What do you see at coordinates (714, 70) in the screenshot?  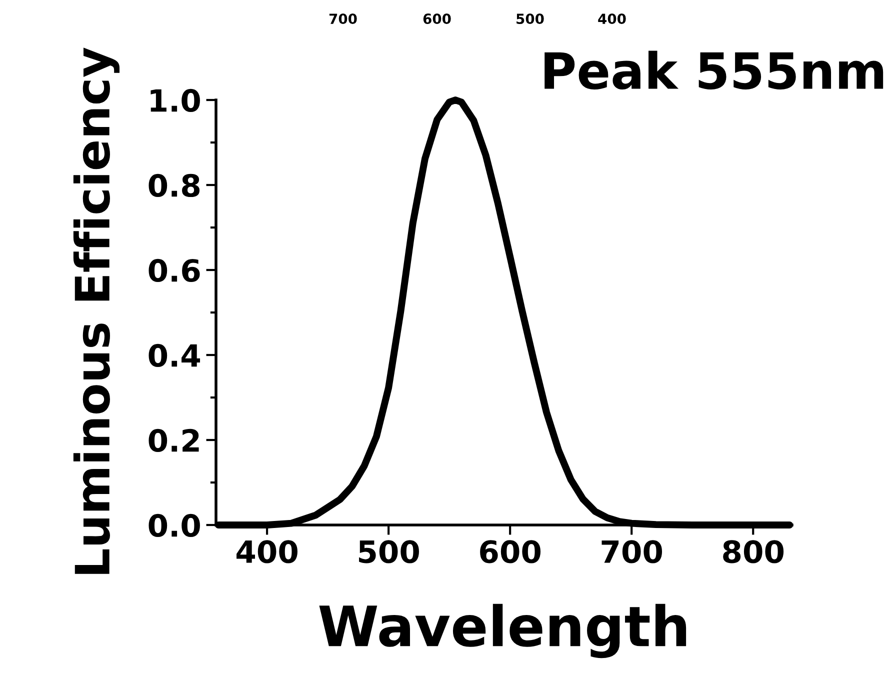 I see `text: Peak 555nm` at bounding box center [714, 70].